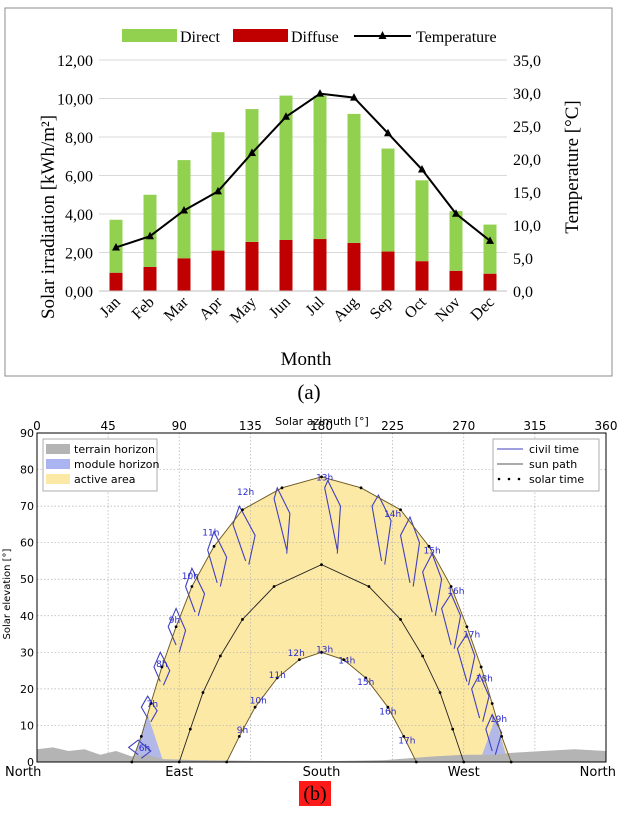  I want to click on y-tick-label: 80, so click(27, 470).